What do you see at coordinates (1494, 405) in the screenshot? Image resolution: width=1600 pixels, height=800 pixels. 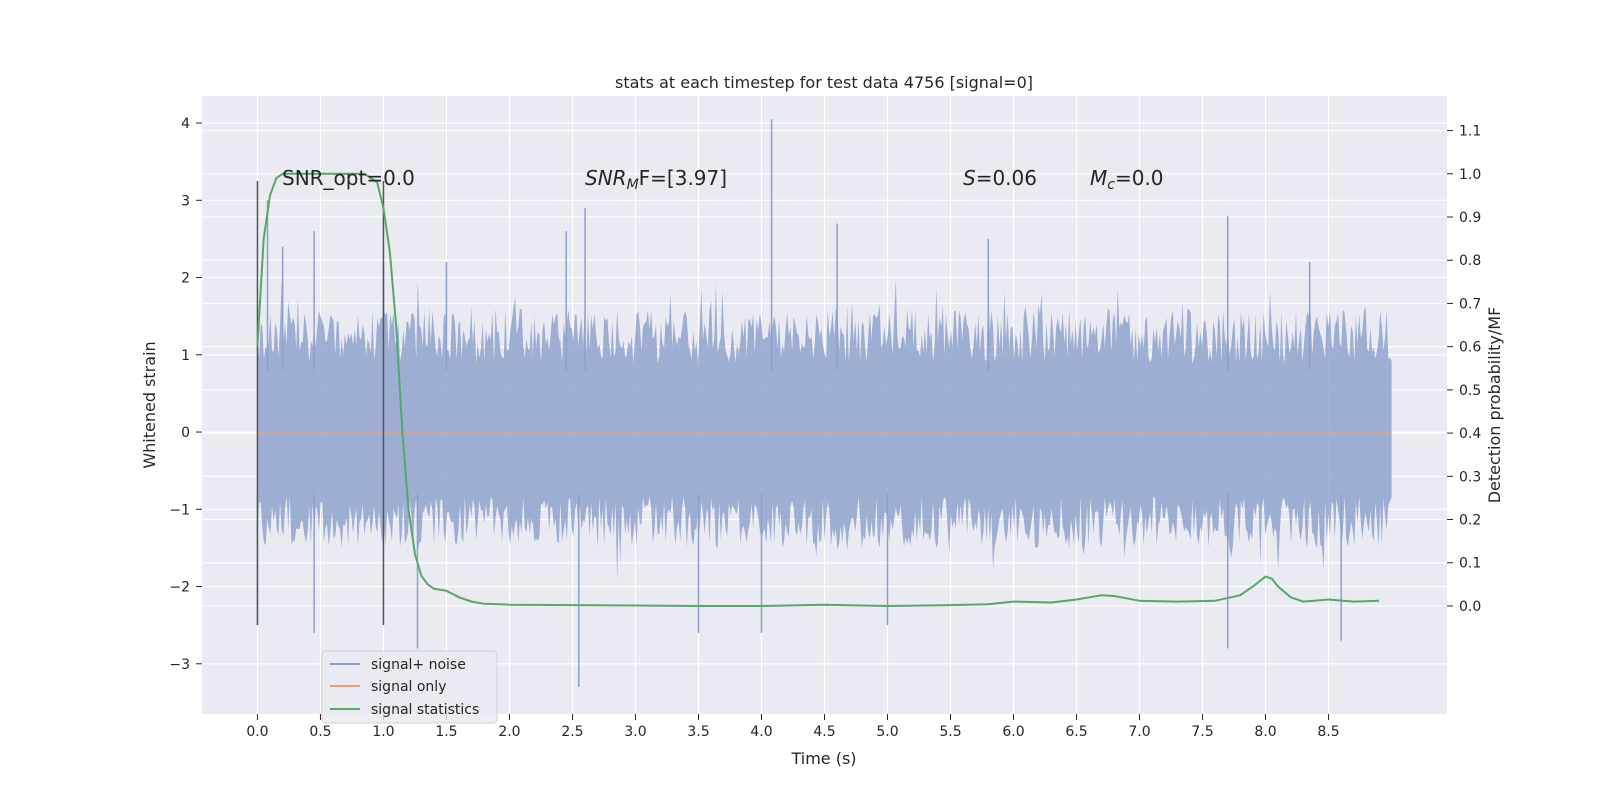 I see `y2-axis-label: Detection probability/MF` at bounding box center [1494, 405].